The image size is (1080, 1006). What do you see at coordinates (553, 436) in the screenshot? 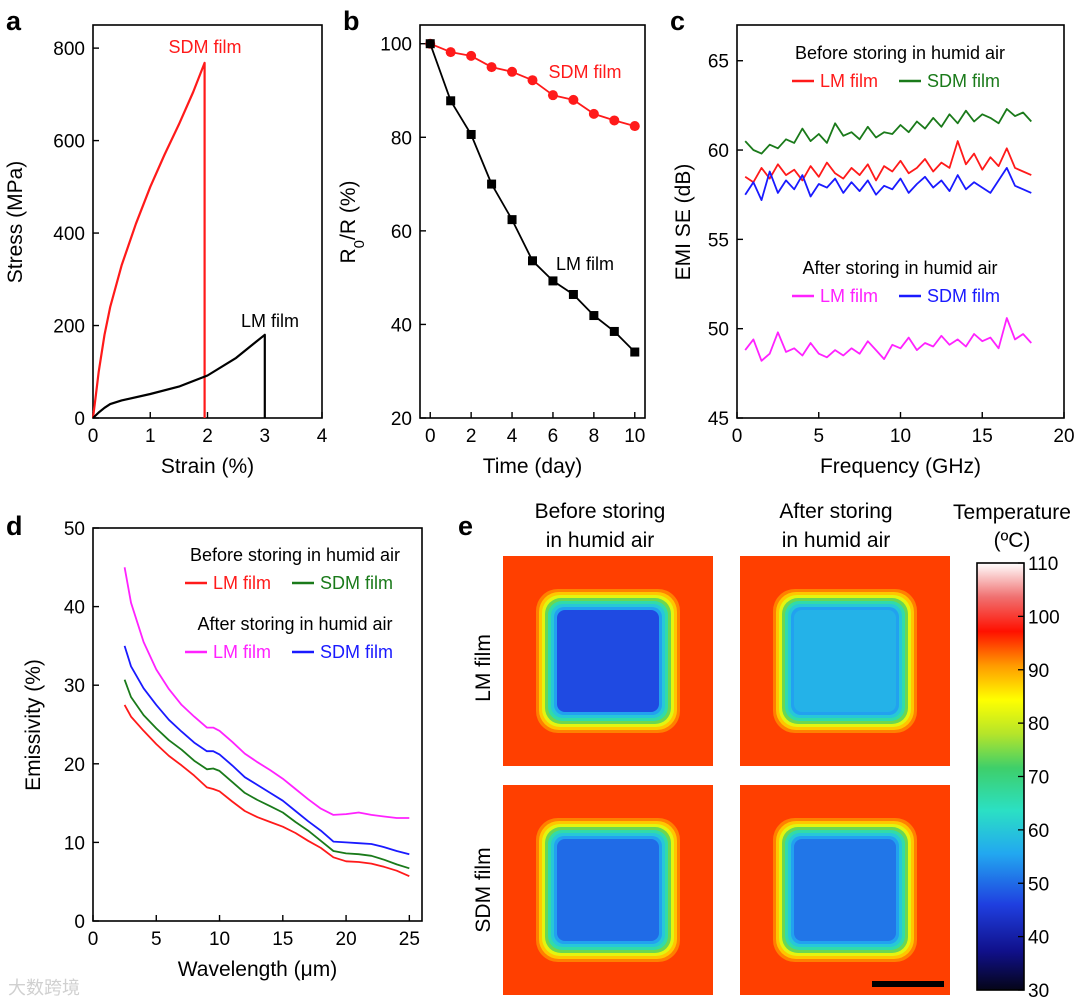
I see `x-tick-label: 6` at bounding box center [553, 436].